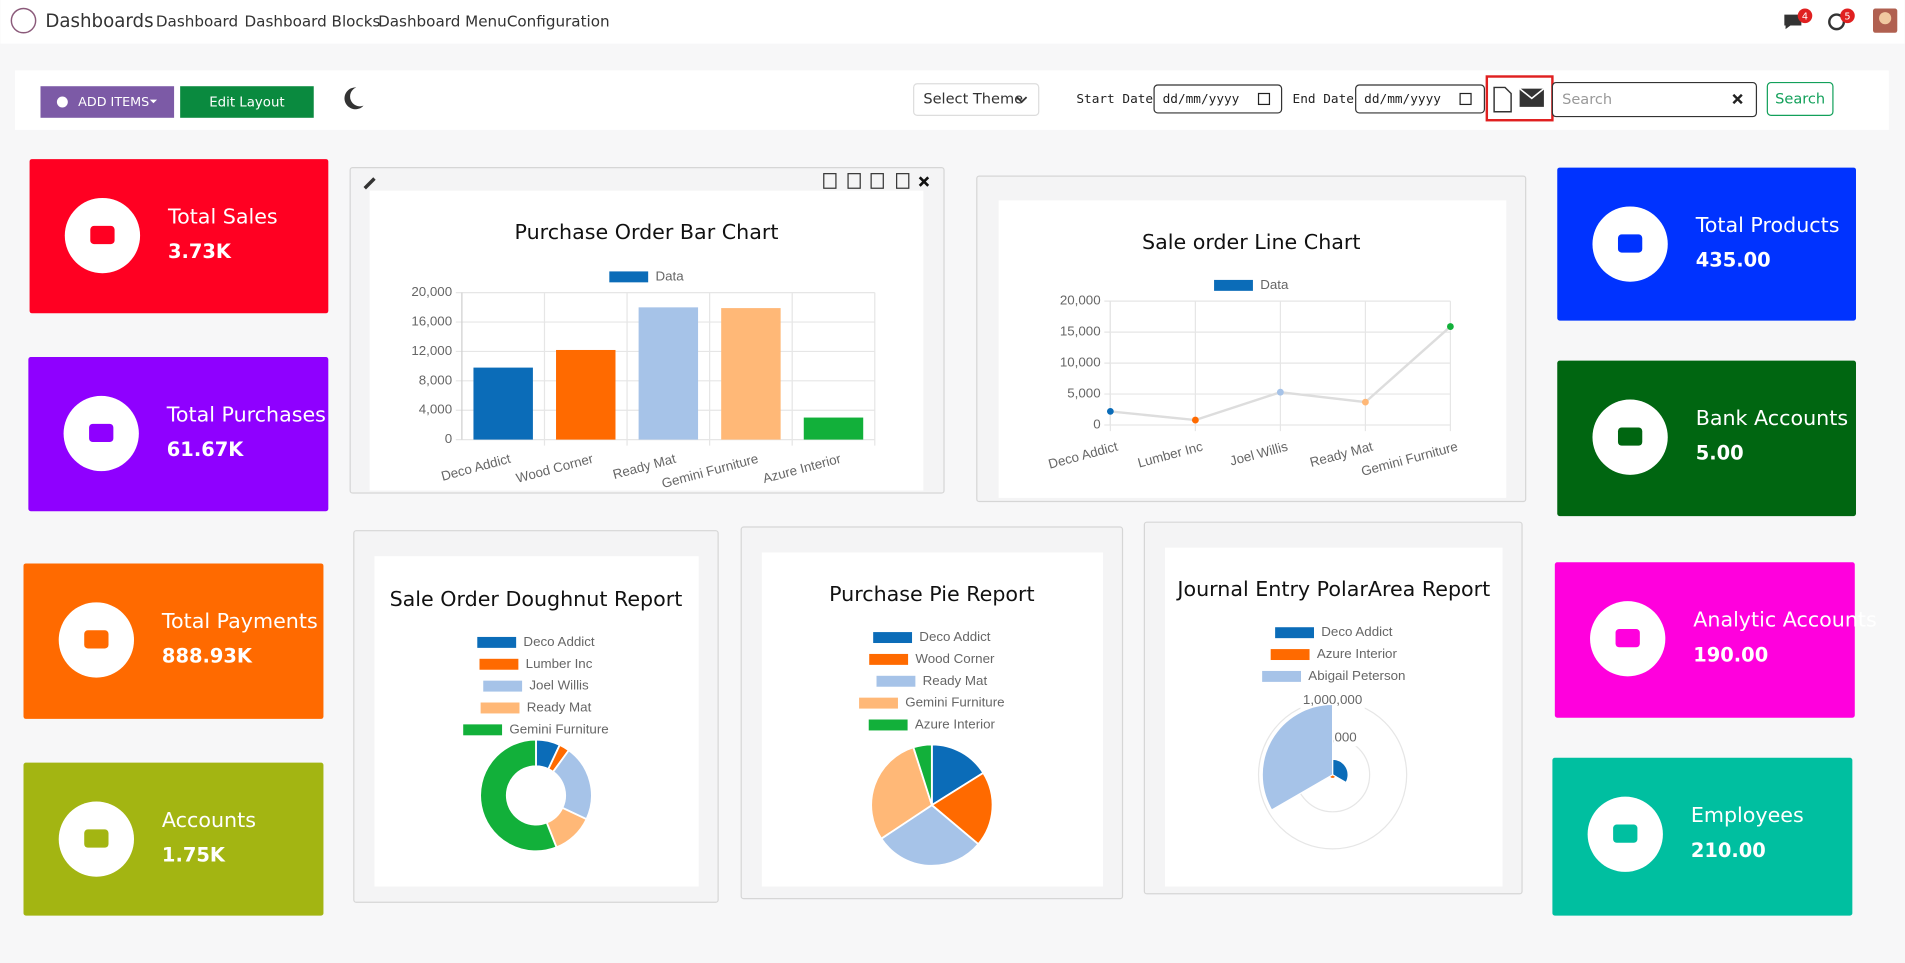 Image resolution: width=1905 pixels, height=963 pixels. I want to click on chart-title: Sale Order Doughnut Report, so click(536, 599).